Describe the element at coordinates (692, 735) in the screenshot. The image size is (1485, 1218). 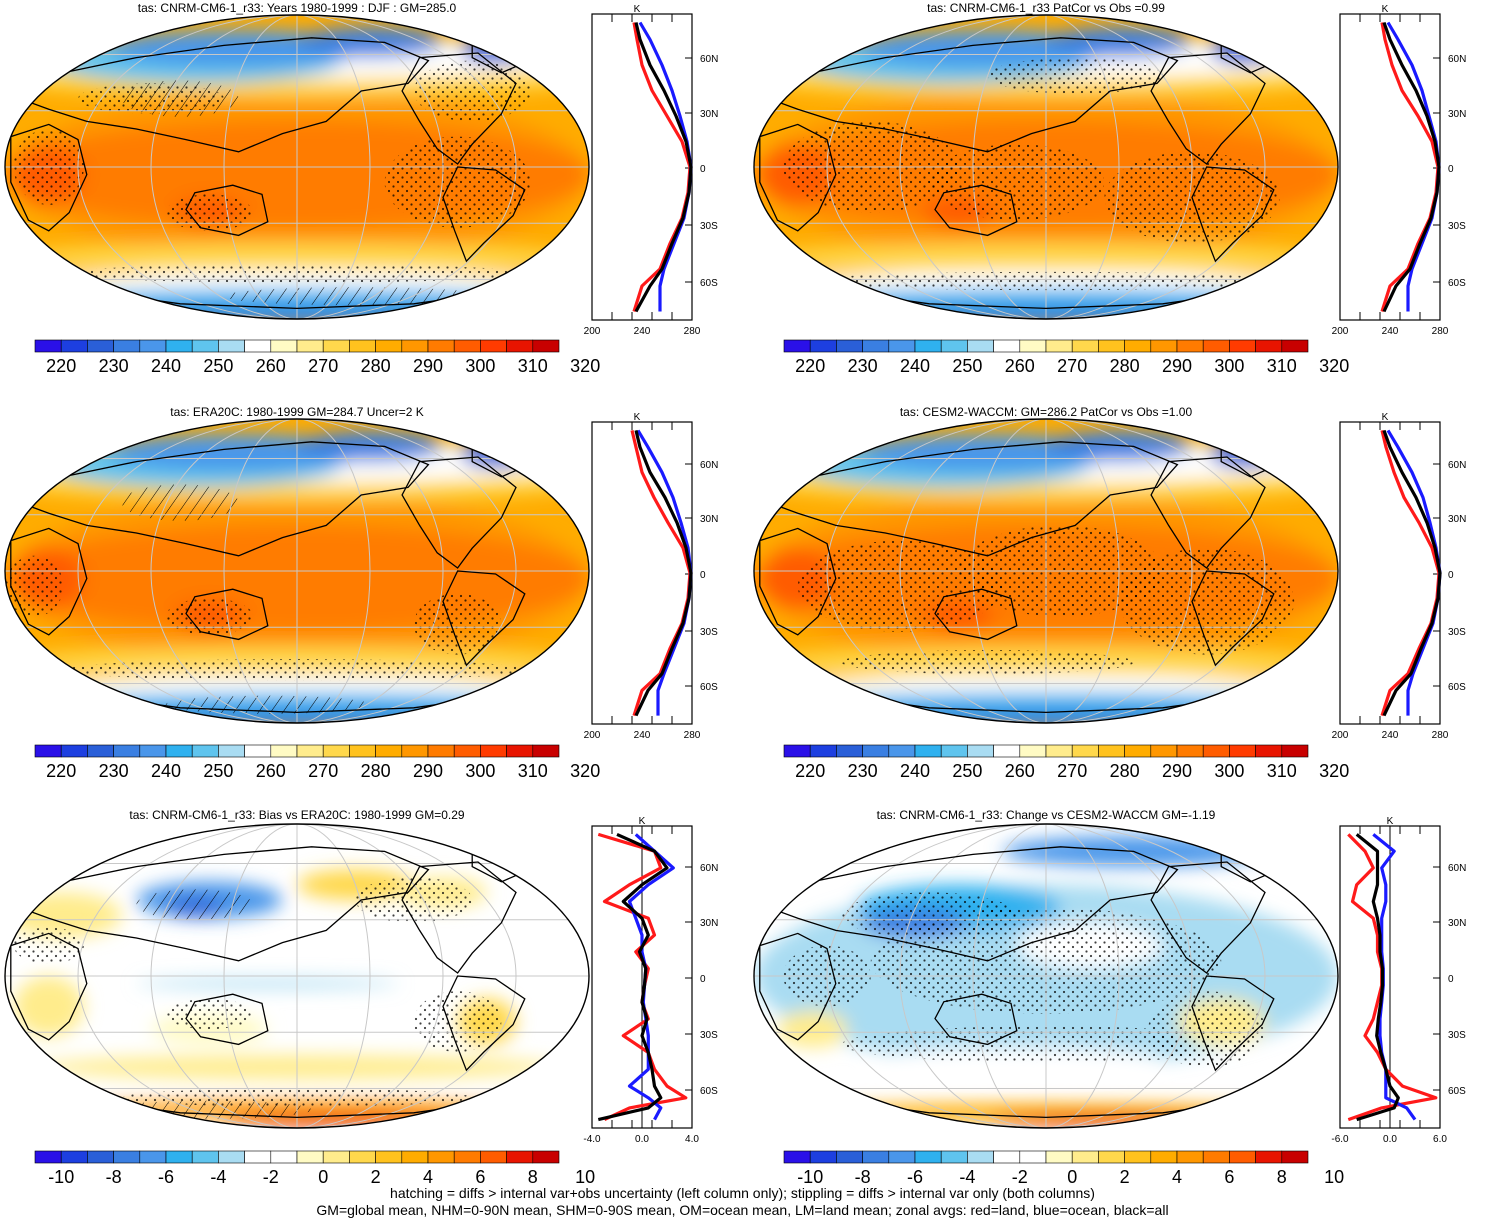
I see `profile-xtick-label: 280` at that location.